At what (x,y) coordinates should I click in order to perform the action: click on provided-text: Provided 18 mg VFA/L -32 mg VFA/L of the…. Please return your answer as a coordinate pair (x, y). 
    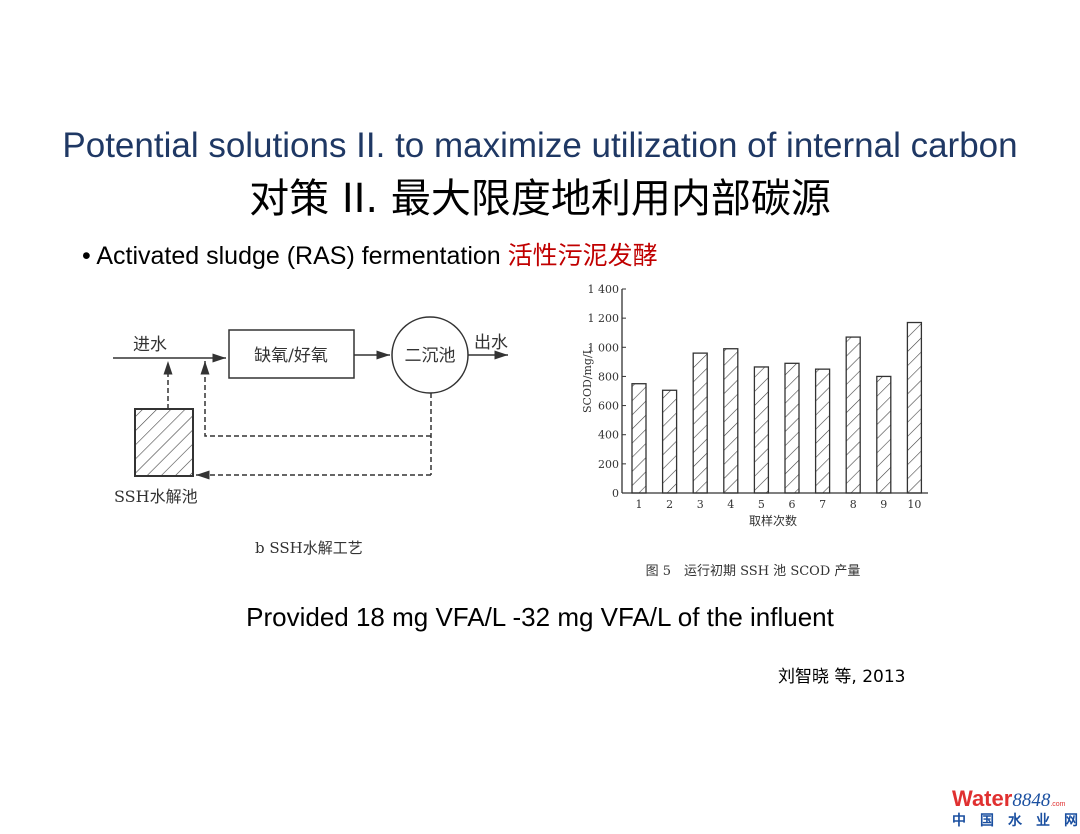
    Looking at the image, I should click on (540, 617).